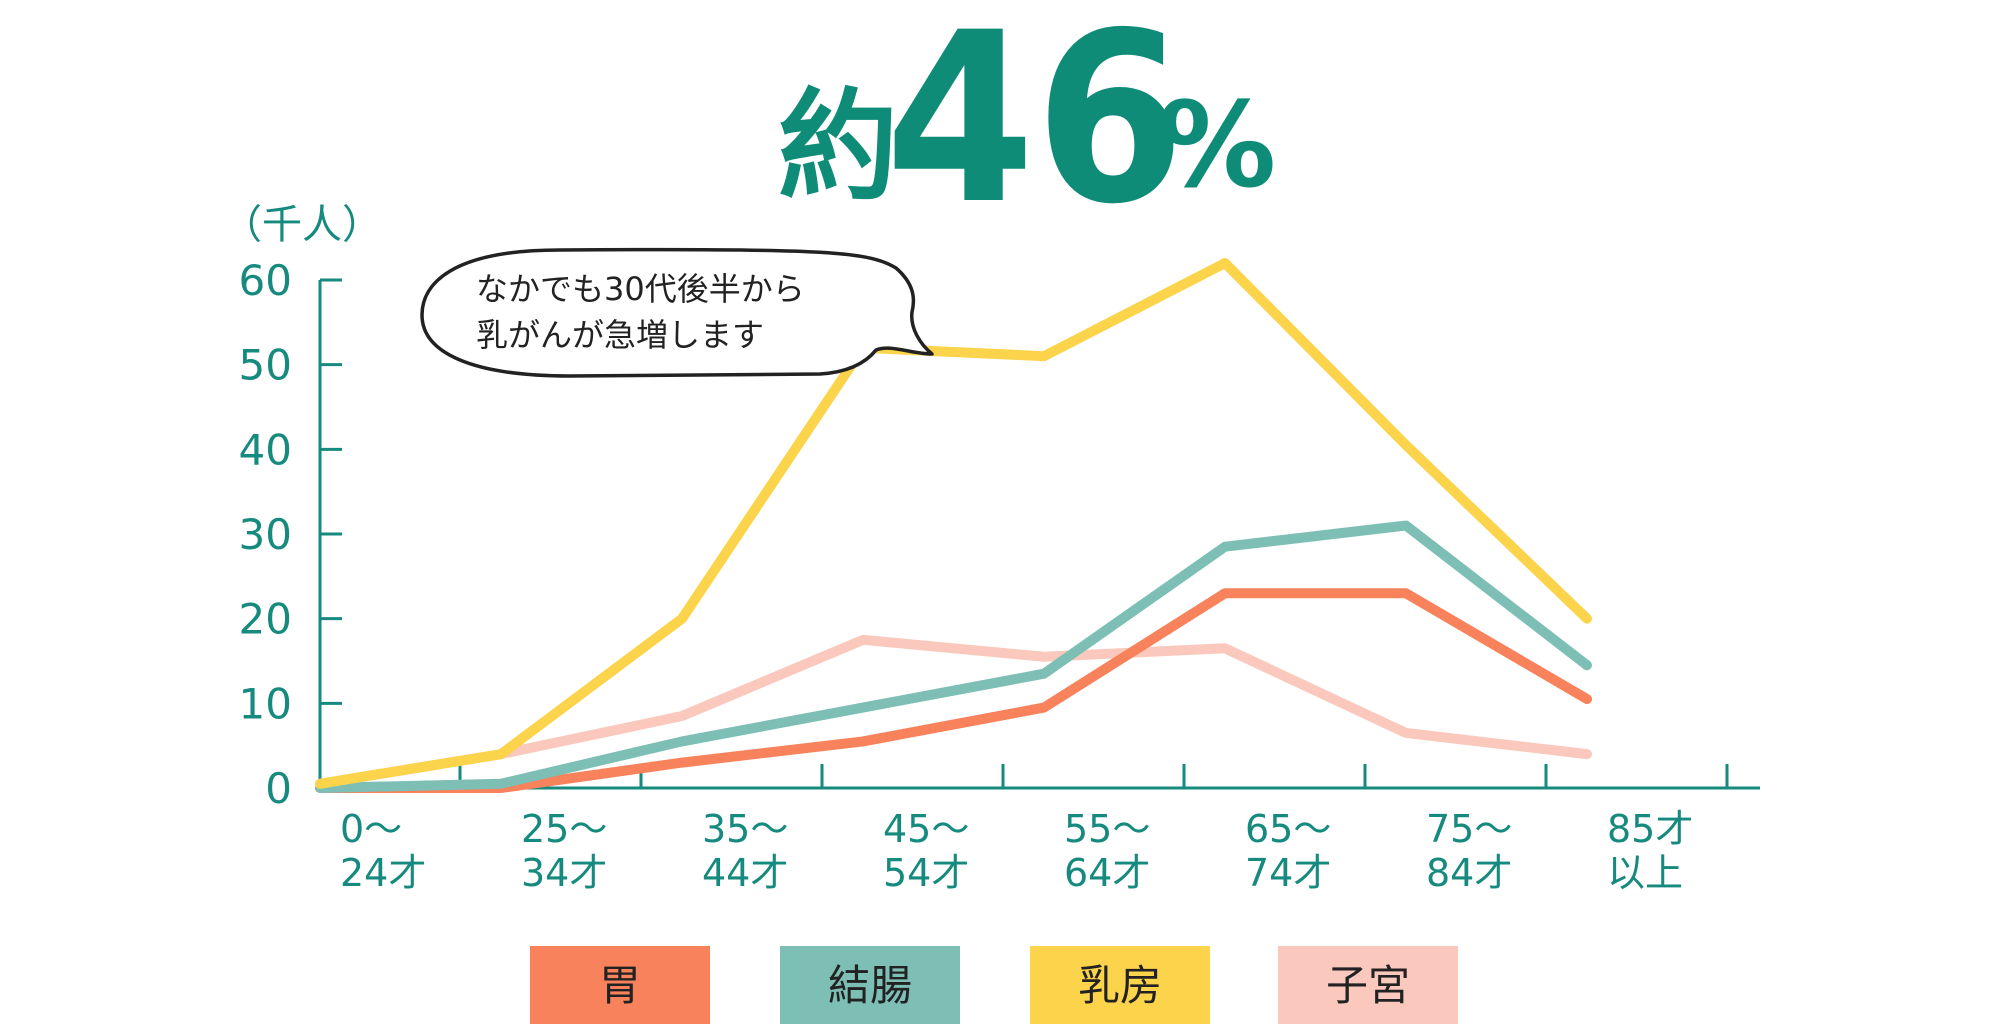 This screenshot has width=2000, height=1032. Describe the element at coordinates (371, 829) in the screenshot. I see `x-tick-label-line1: 0〜` at that location.